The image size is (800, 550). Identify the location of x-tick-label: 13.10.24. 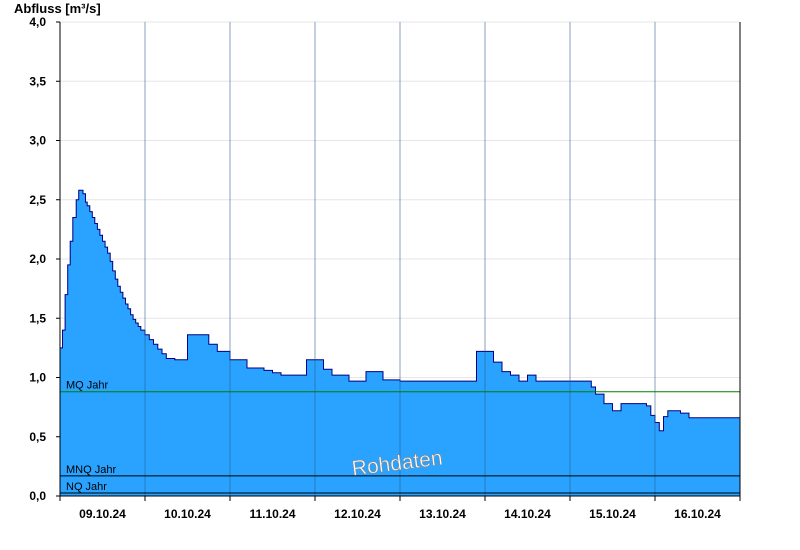
(442, 514).